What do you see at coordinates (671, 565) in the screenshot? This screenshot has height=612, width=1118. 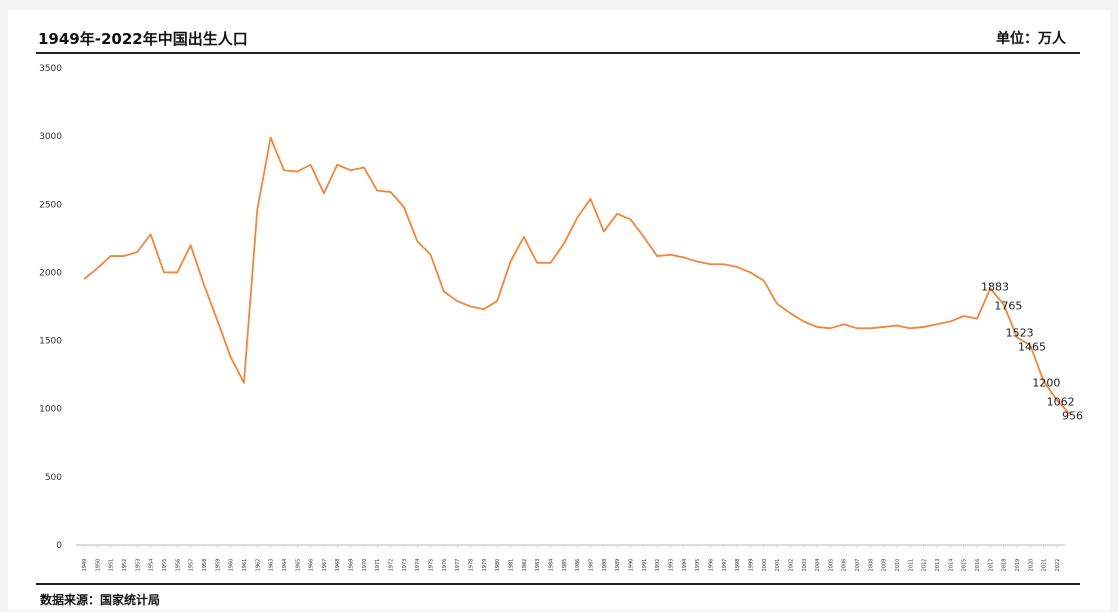 I see `x-tick-label: 1993` at bounding box center [671, 565].